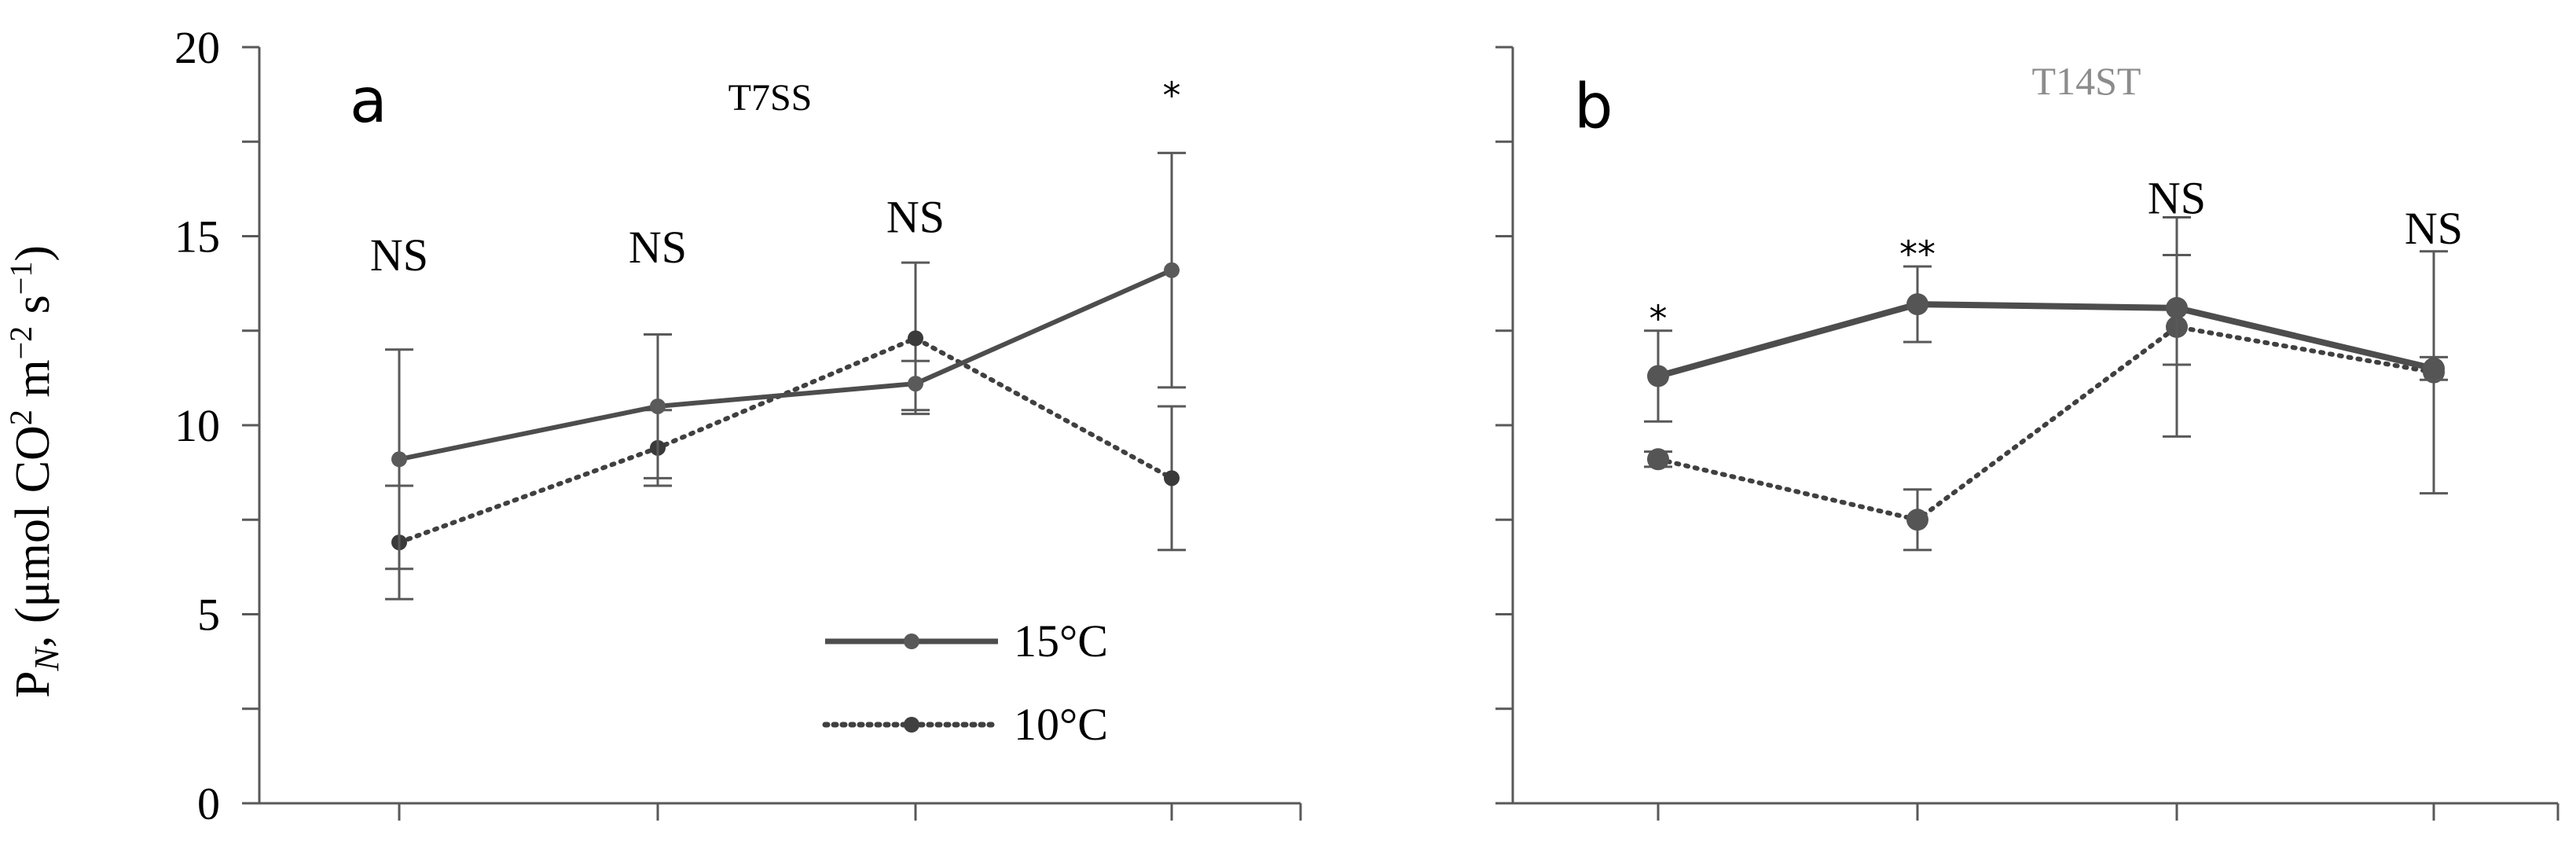 This screenshot has width=2576, height=841. Describe the element at coordinates (1593, 107) in the screenshot. I see `panel-label: b` at that location.